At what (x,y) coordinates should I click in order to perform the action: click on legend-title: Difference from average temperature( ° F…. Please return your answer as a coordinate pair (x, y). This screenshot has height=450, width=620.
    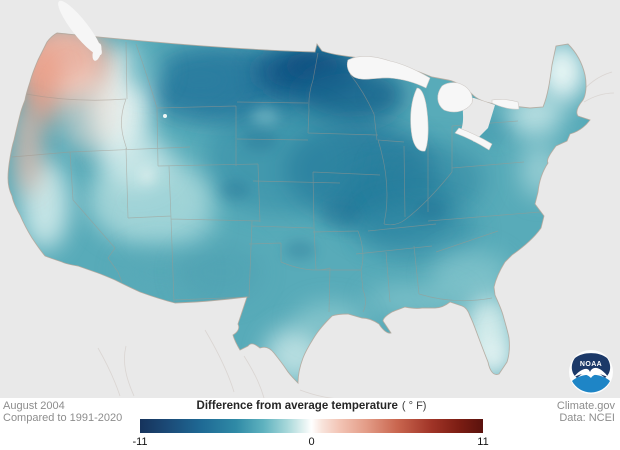
    Looking at the image, I should click on (311, 406).